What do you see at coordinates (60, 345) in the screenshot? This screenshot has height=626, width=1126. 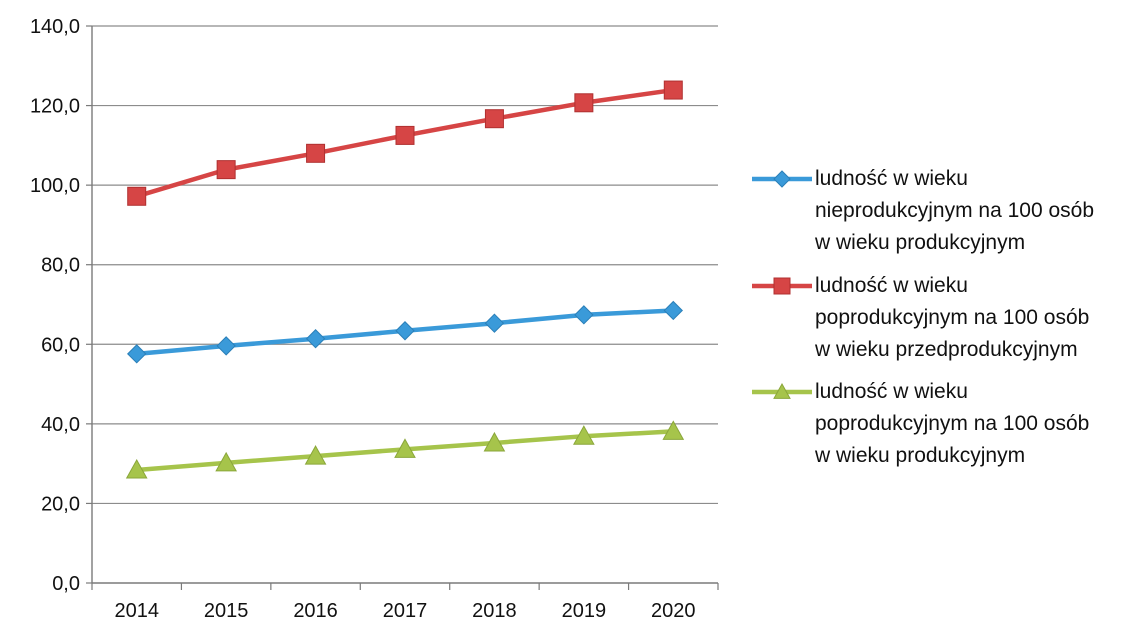 I see `y-tick-label: 60,0` at bounding box center [60, 345].